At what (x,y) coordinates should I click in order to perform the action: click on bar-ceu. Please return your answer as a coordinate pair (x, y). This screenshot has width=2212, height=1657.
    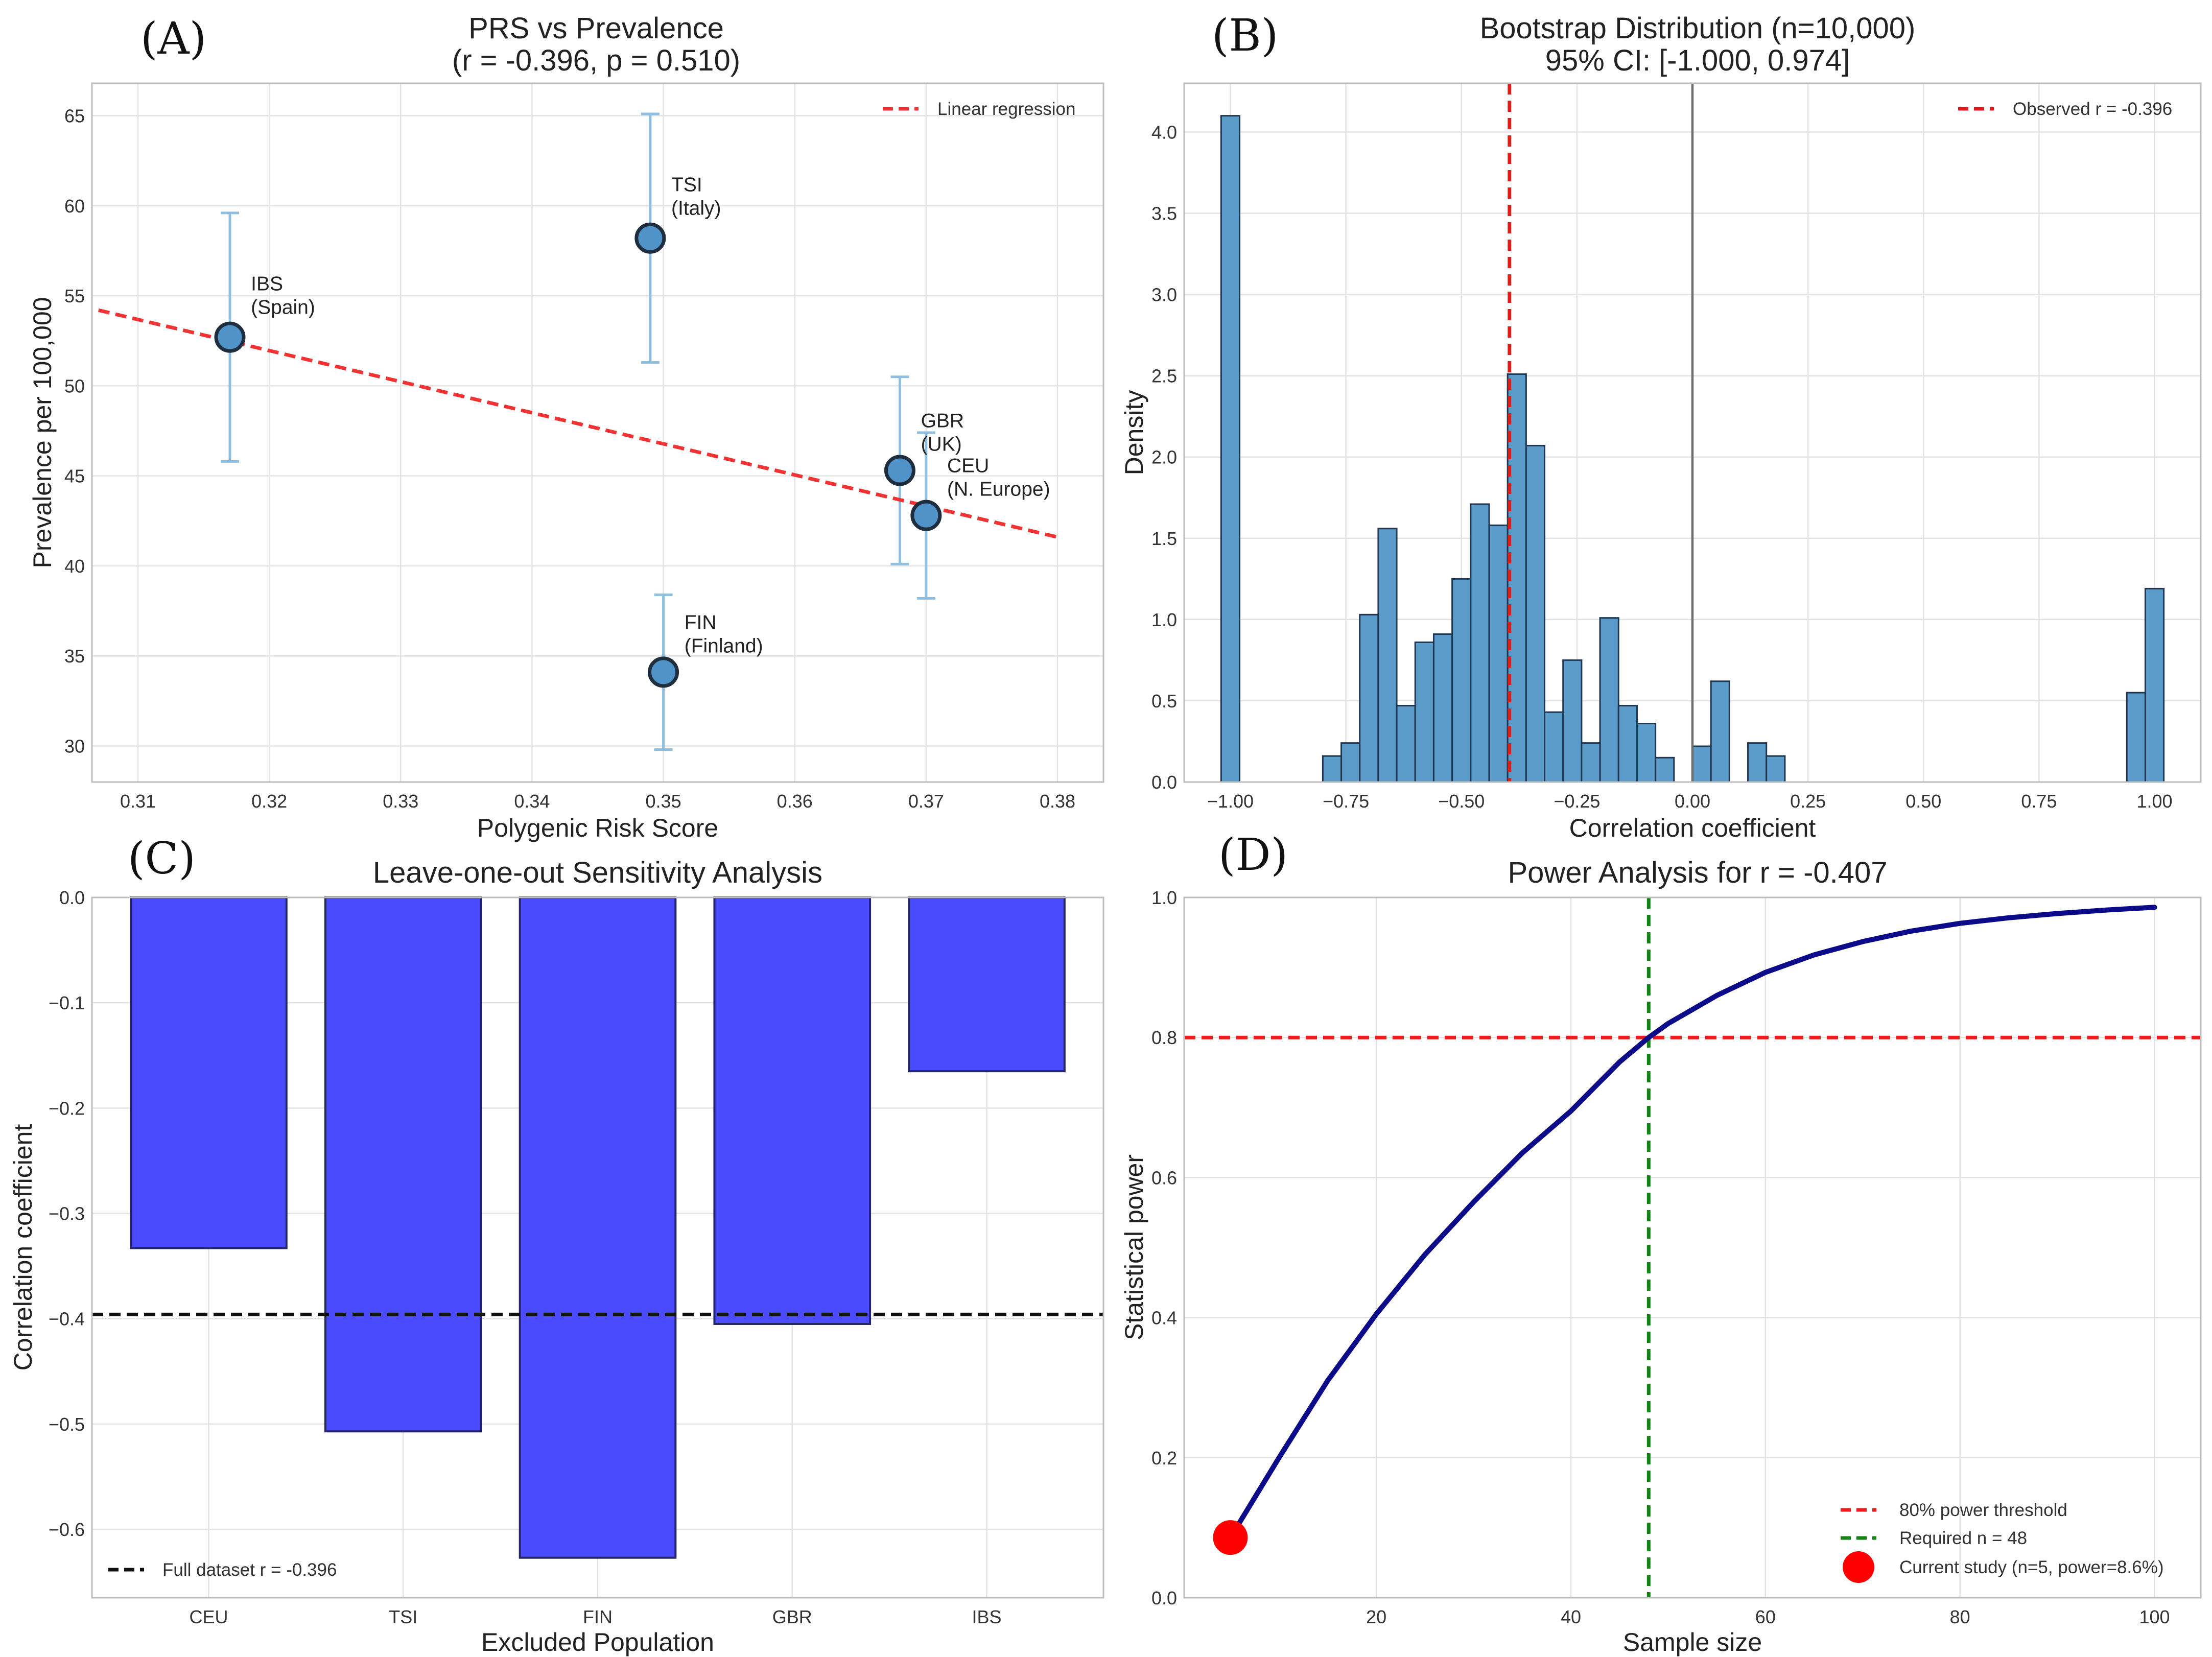
    Looking at the image, I should click on (209, 1073).